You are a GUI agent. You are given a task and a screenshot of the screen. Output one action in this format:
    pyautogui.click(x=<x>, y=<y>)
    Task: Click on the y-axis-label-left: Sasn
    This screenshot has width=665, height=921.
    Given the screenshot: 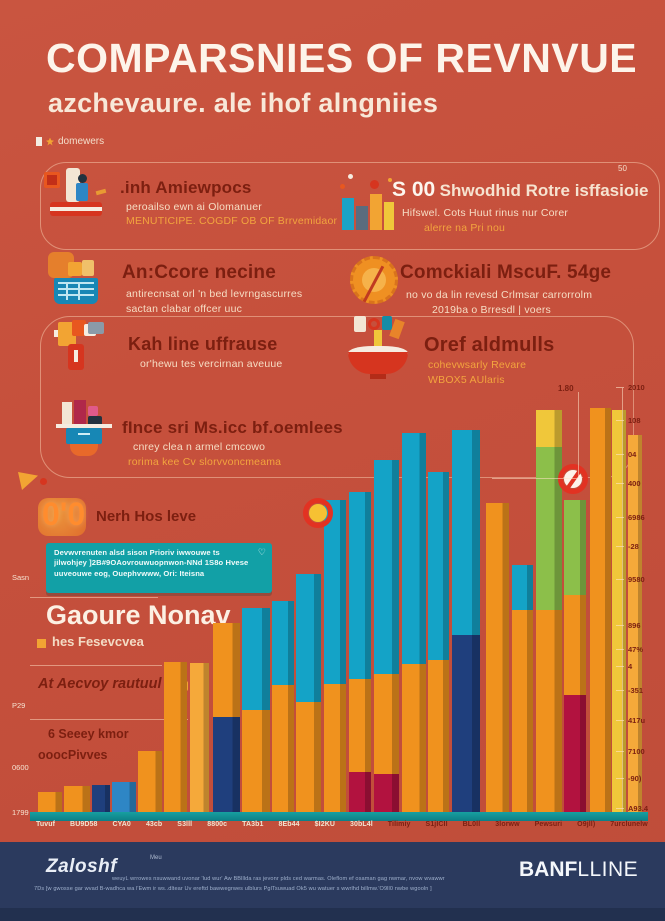 What is the action you would take?
    pyautogui.click(x=21, y=577)
    